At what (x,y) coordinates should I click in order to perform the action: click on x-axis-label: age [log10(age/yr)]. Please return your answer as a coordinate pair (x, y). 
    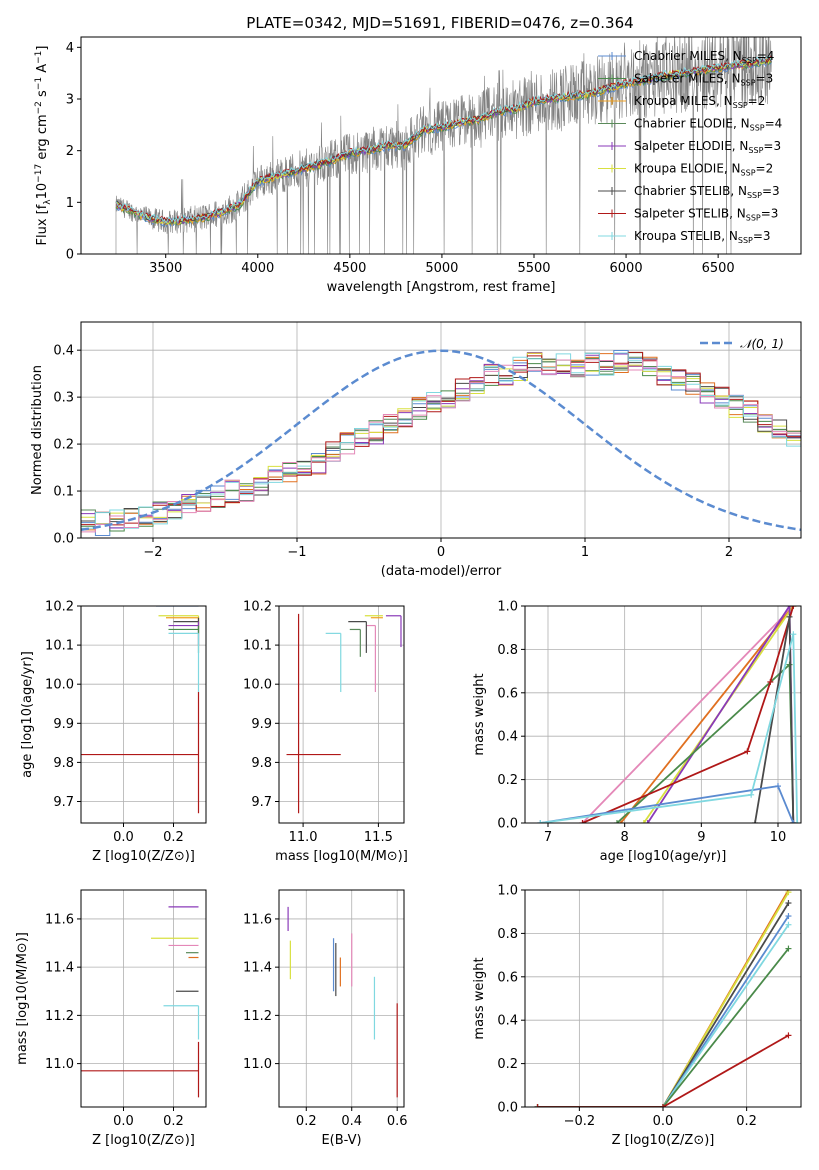
    Looking at the image, I should click on (663, 856).